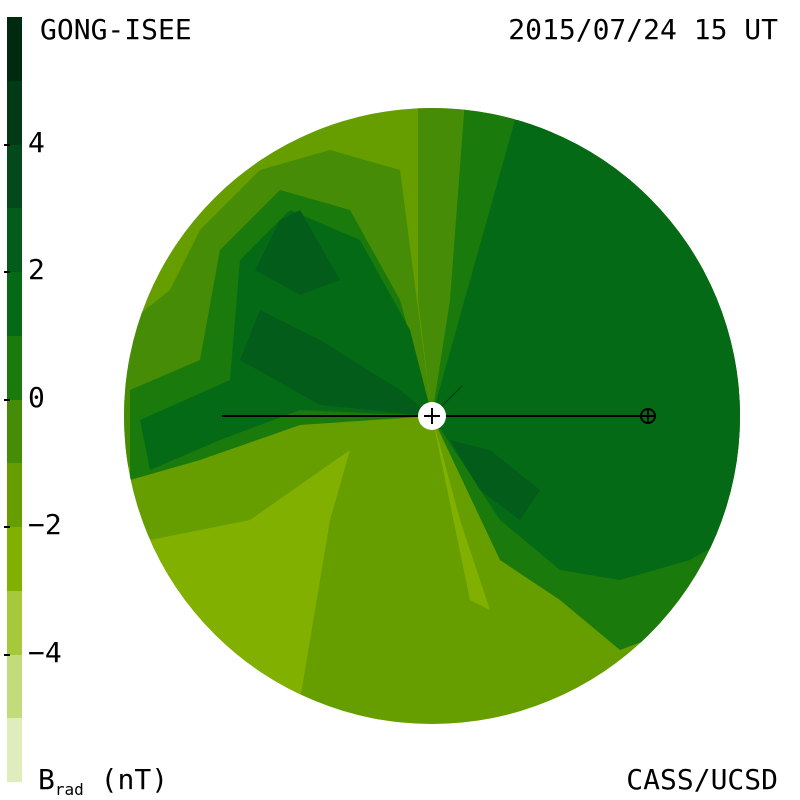 The width and height of the screenshot is (800, 800). I want to click on sun-icon, so click(432, 416).